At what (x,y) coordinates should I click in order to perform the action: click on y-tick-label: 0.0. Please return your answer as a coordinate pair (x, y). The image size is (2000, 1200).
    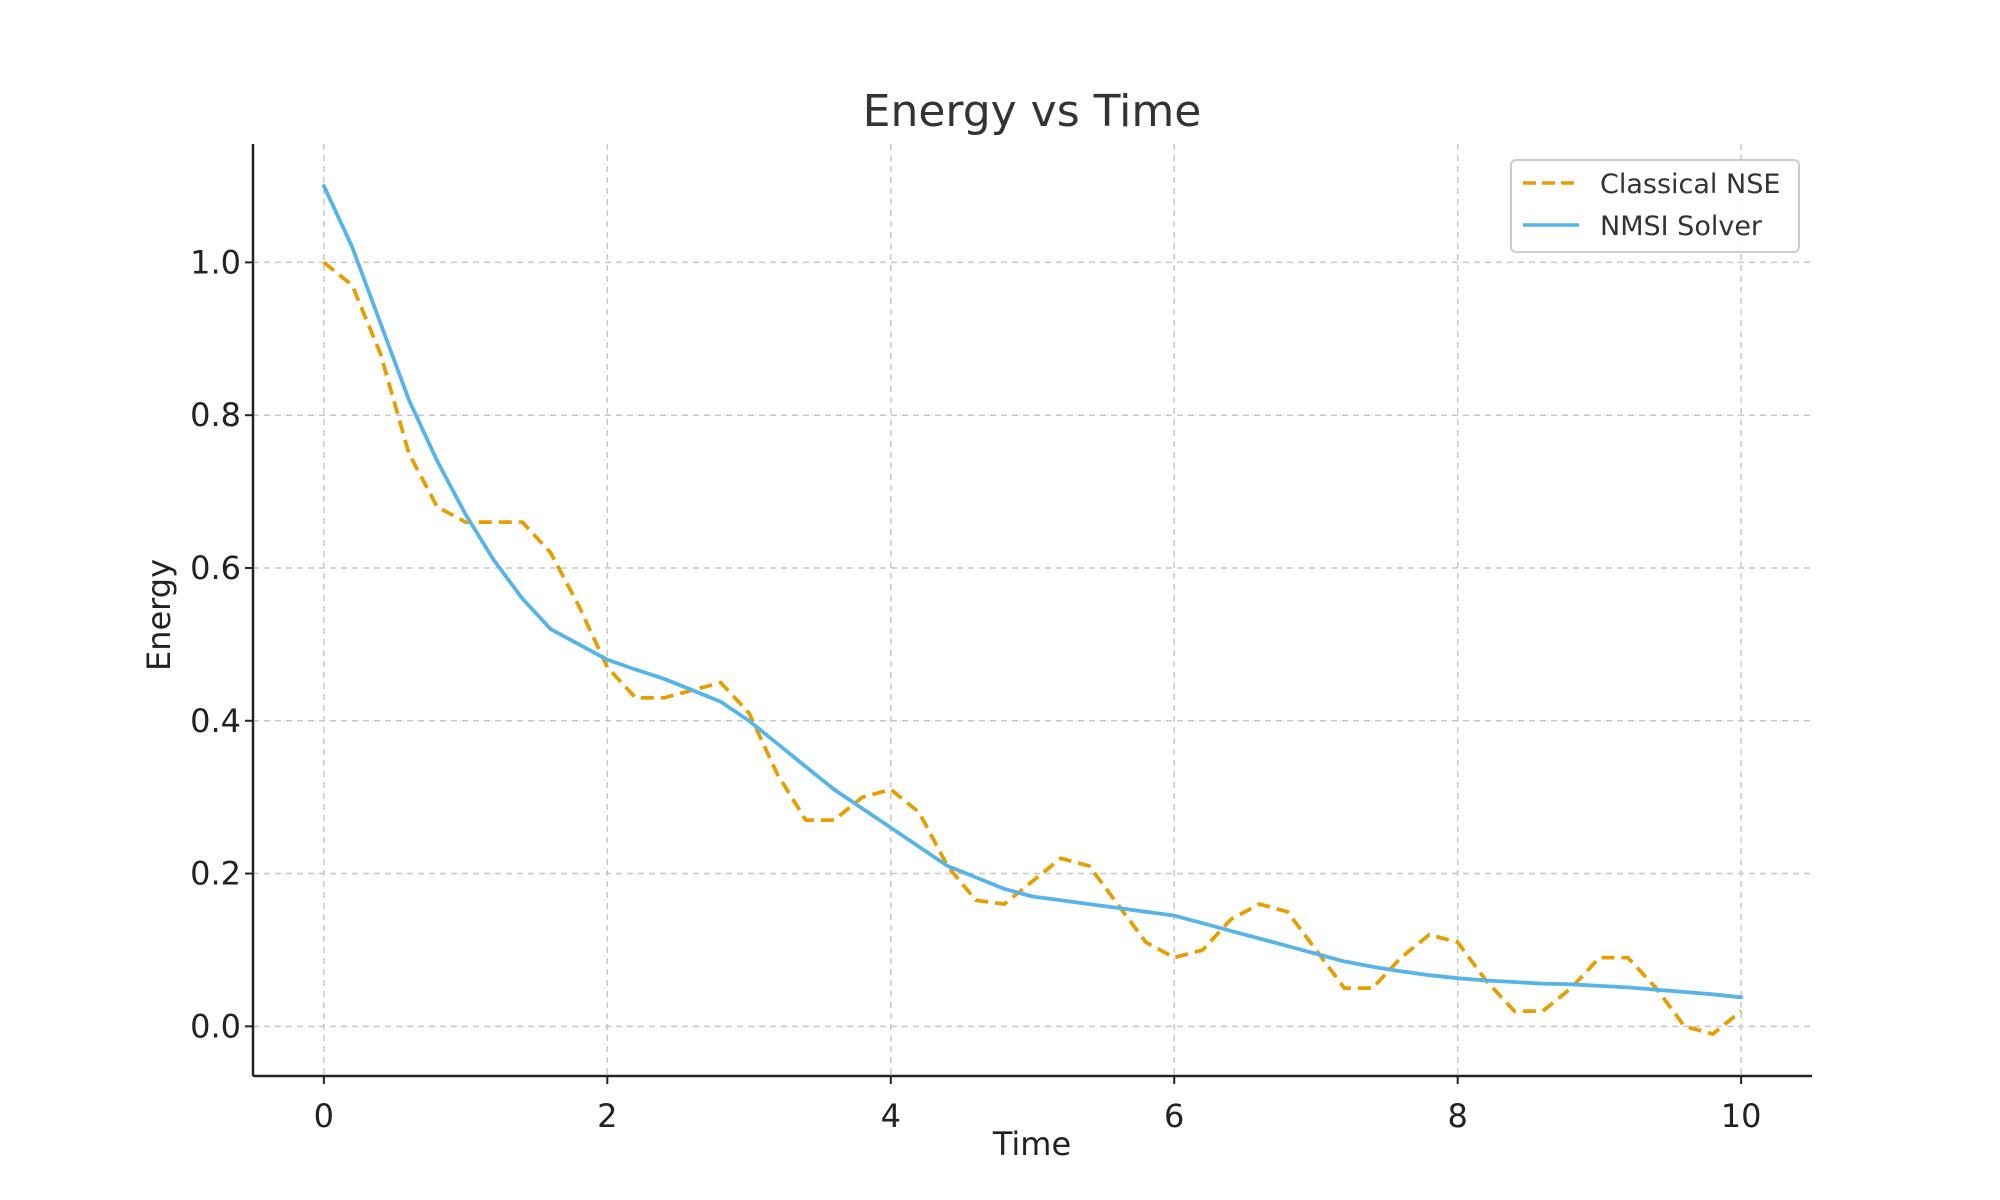
    Looking at the image, I should click on (215, 1026).